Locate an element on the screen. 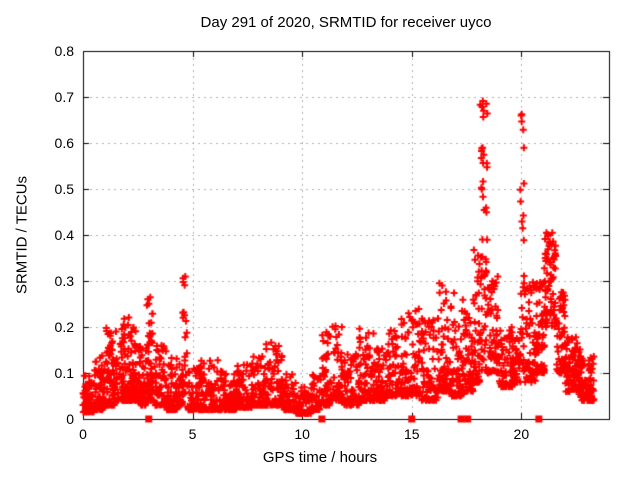  y-tick-label: 0.6 is located at coordinates (64, 143).